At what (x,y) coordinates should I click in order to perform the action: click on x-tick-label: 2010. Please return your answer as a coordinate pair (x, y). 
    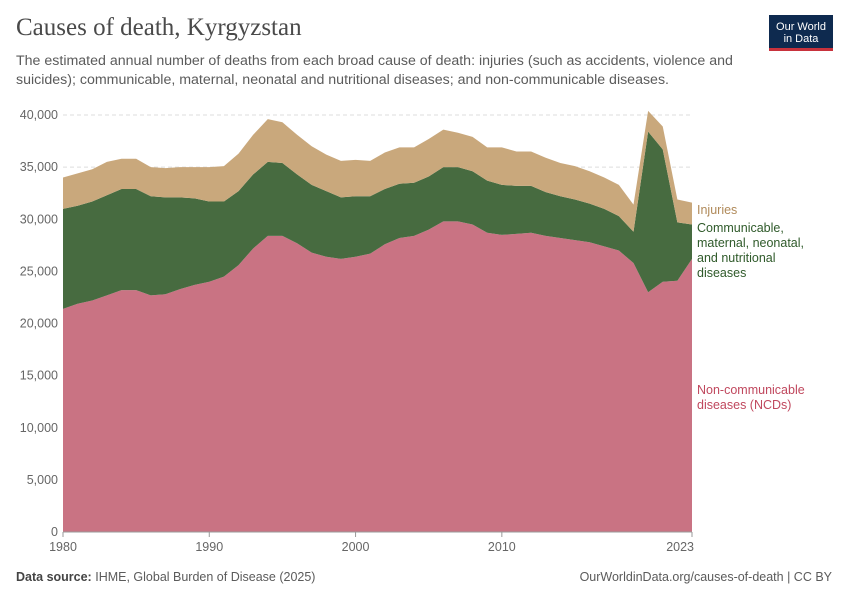
    Looking at the image, I should click on (502, 547).